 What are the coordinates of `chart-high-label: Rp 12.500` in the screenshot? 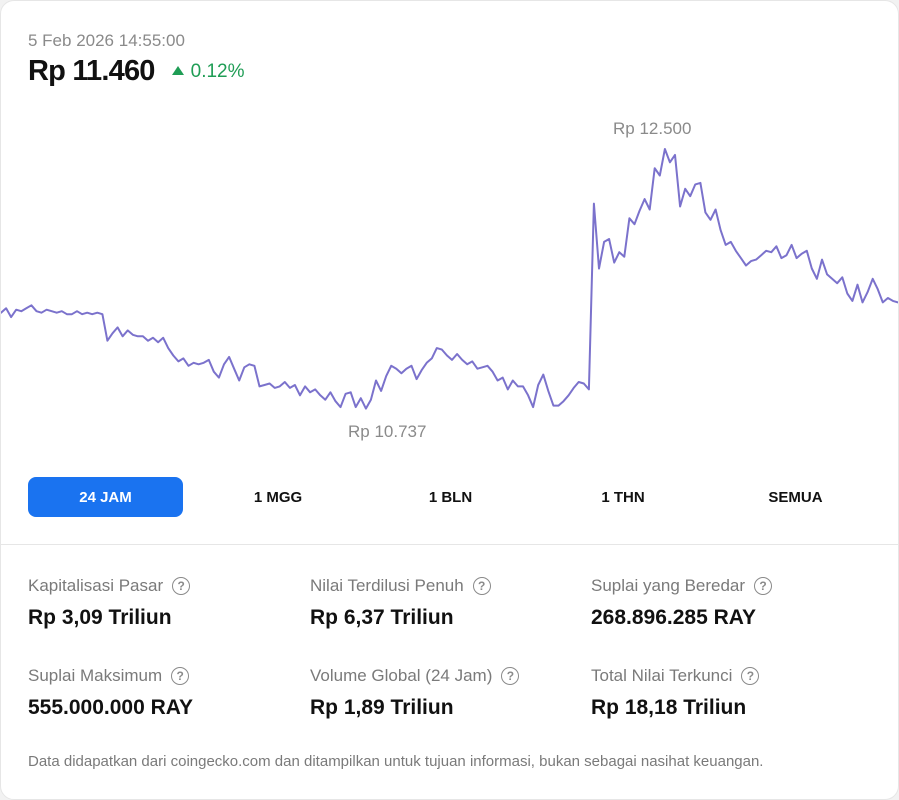 It's located at (652, 128).